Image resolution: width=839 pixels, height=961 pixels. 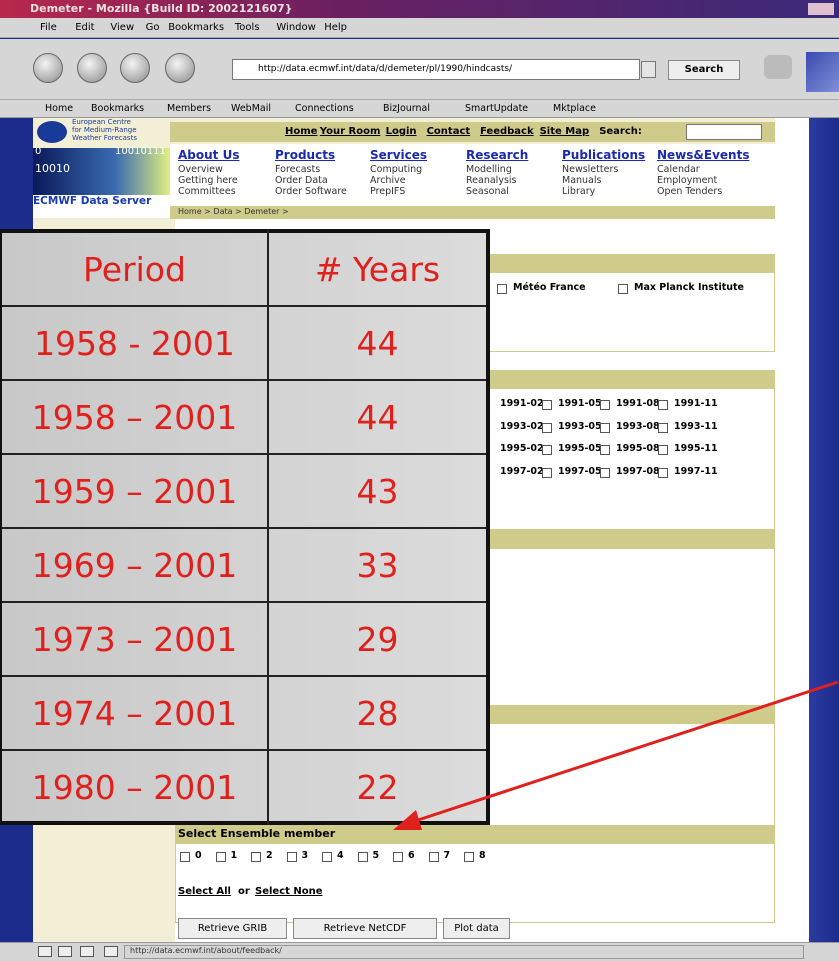 I want to click on throbber, so click(x=822, y=72).